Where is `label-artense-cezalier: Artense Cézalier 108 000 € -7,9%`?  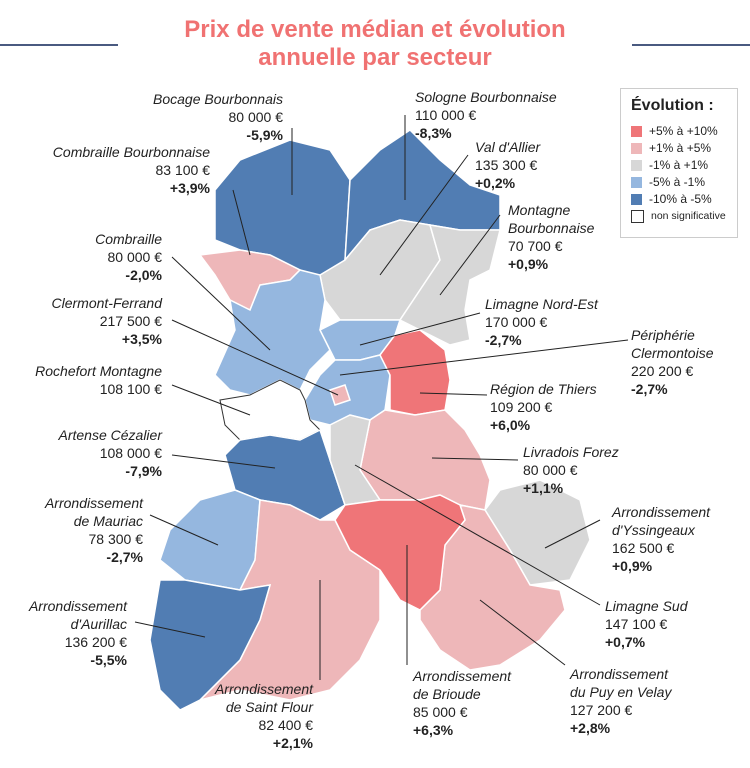
label-artense-cezalier: Artense Cézalier 108 000 € -7,9% is located at coordinates (111, 453).